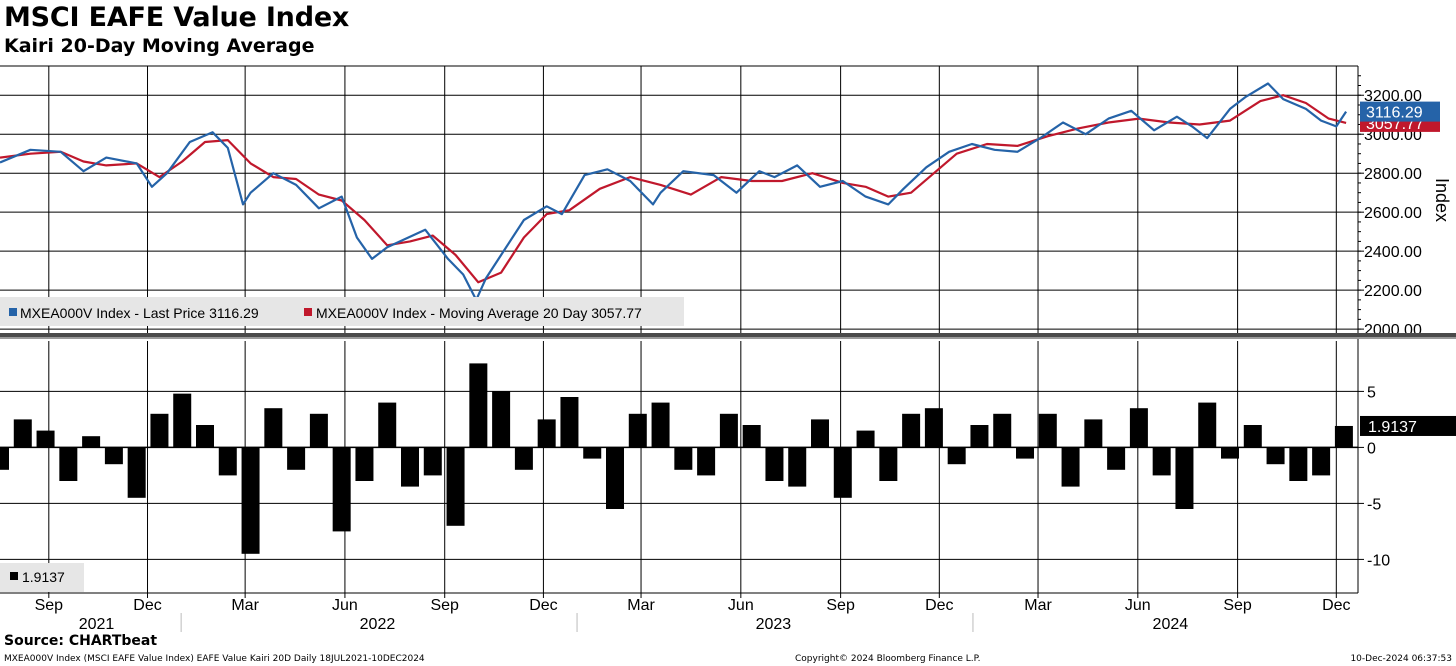 The image size is (1456, 666). I want to click on ytick-label-upper: 2600.00, so click(1393, 213).